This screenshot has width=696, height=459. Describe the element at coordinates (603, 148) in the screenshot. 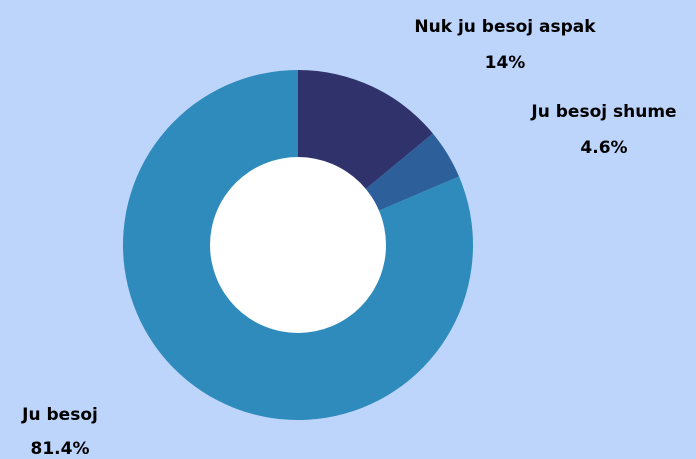

I see `slice-value-ju-besoj-shume: 4.6%` at that location.